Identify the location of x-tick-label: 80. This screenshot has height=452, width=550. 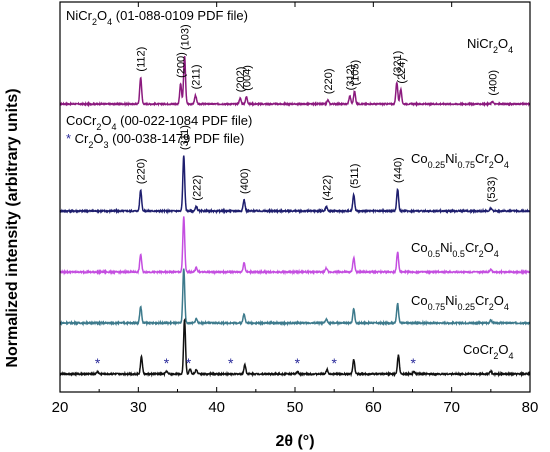
(530, 407).